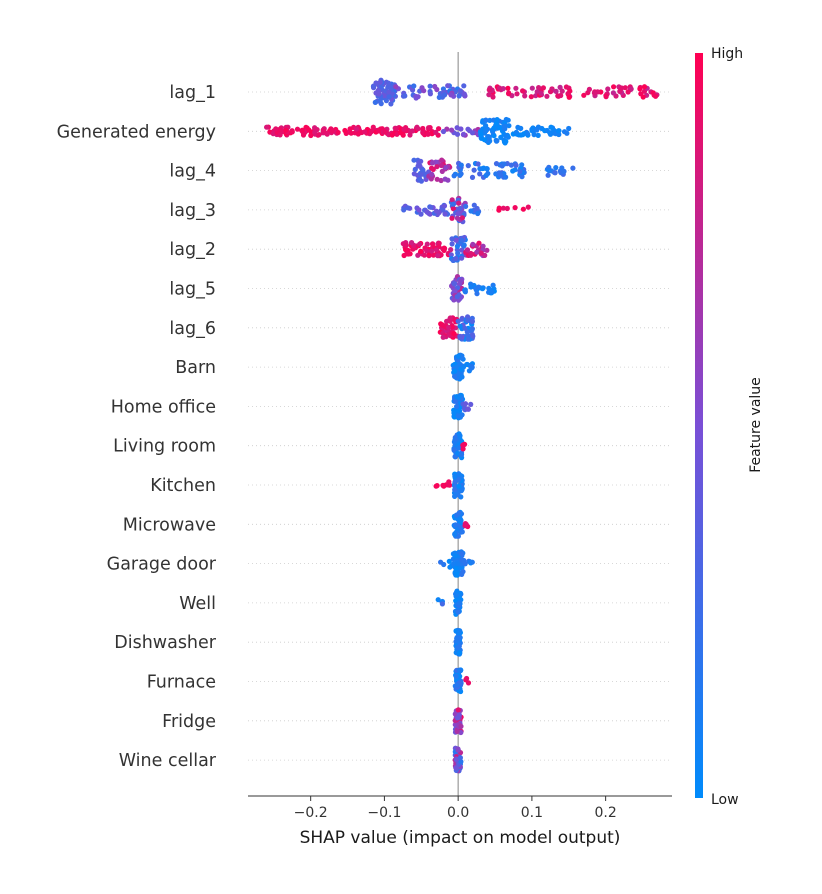 This screenshot has height=894, width=822. Describe the element at coordinates (192, 211) in the screenshot. I see `feature-label: lag_3` at that location.